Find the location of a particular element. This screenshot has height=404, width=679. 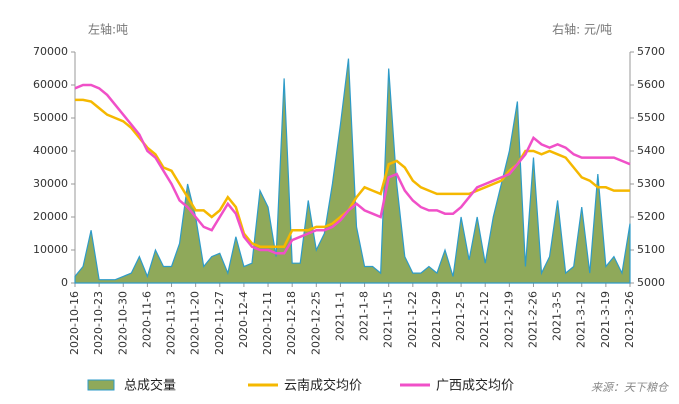

x-tick-label: 2021-1-8 is located at coordinates (364, 316).